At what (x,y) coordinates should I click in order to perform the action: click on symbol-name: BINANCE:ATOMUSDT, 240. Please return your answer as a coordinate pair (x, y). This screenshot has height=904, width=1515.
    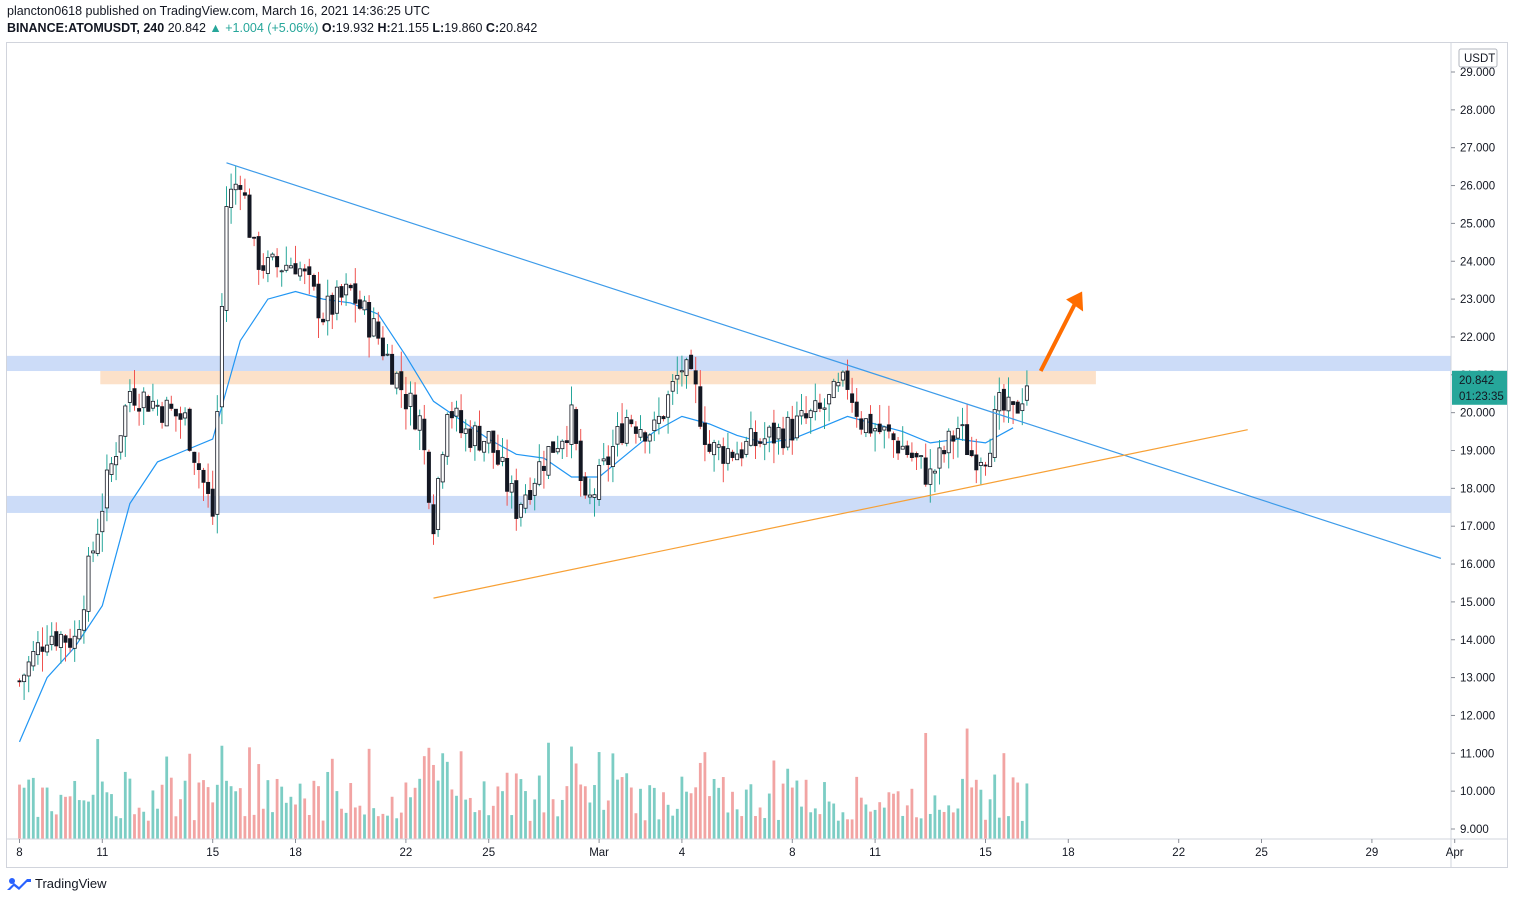
    Looking at the image, I should click on (86, 28).